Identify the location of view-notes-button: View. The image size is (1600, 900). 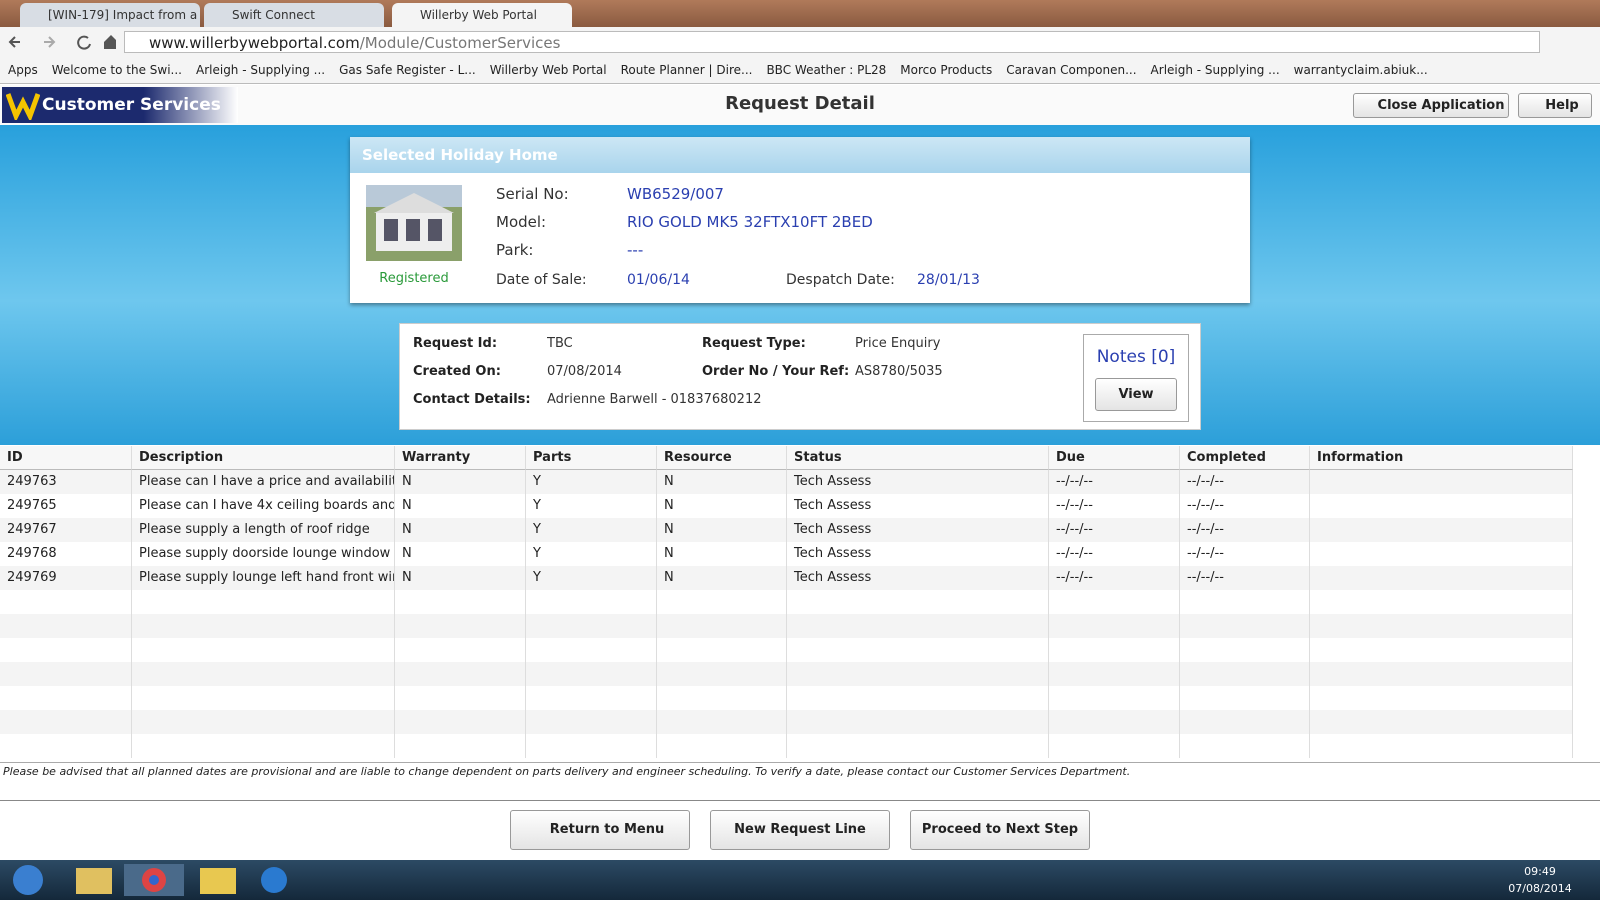
(1136, 394).